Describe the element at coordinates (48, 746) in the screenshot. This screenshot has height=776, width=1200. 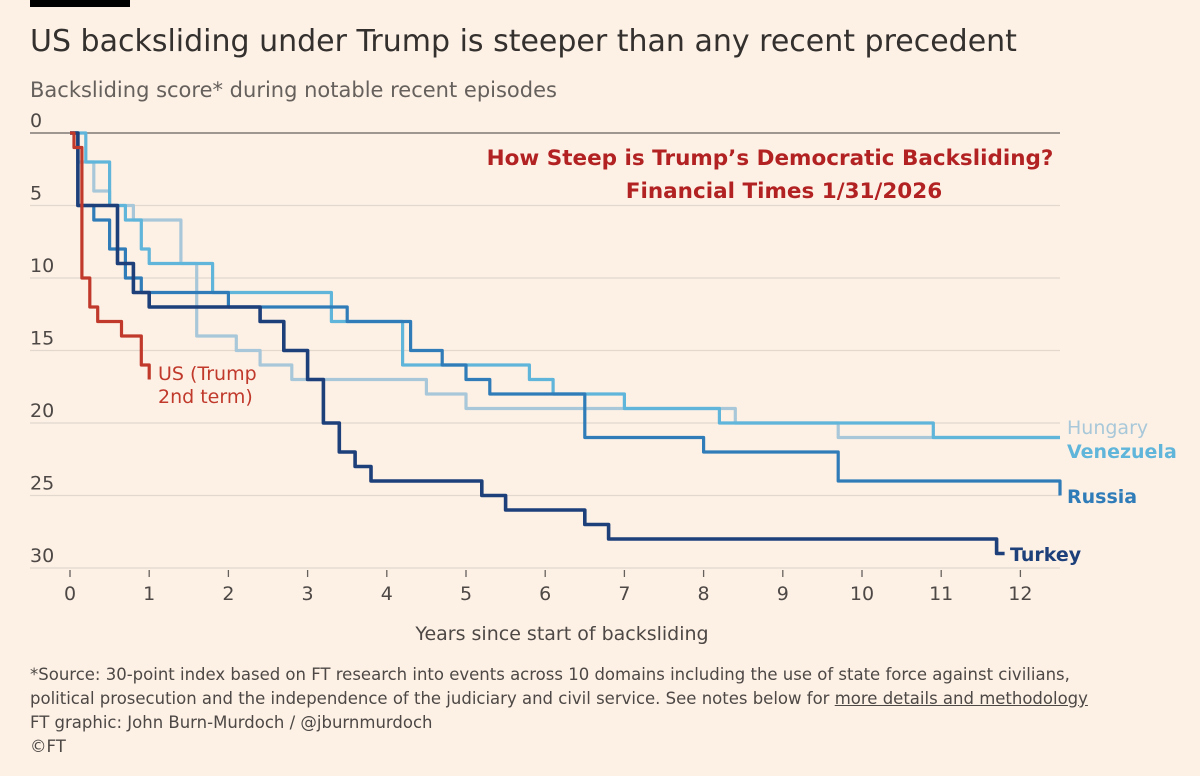
I see `copyright: ©FT` at that location.